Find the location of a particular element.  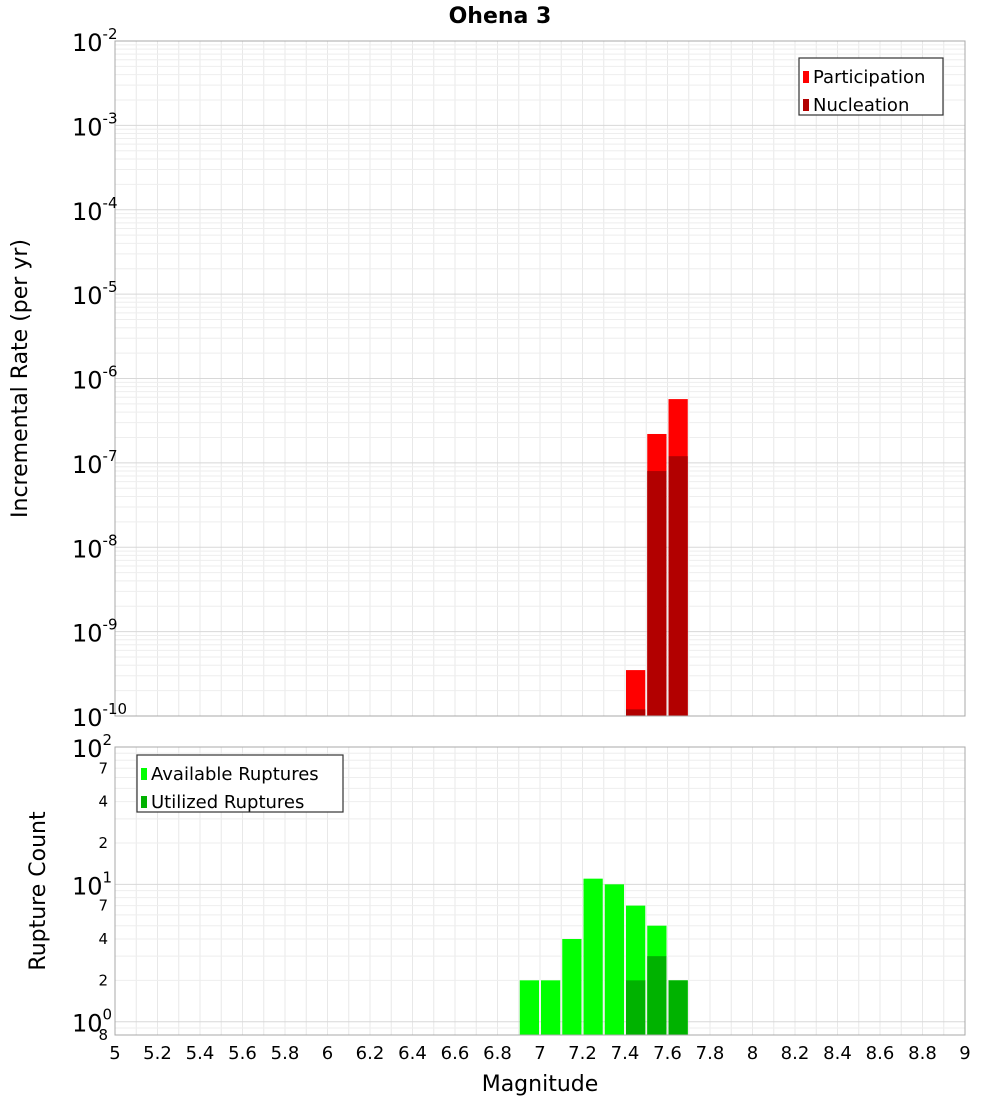

x-tick-label: 5.4 is located at coordinates (200, 1053).